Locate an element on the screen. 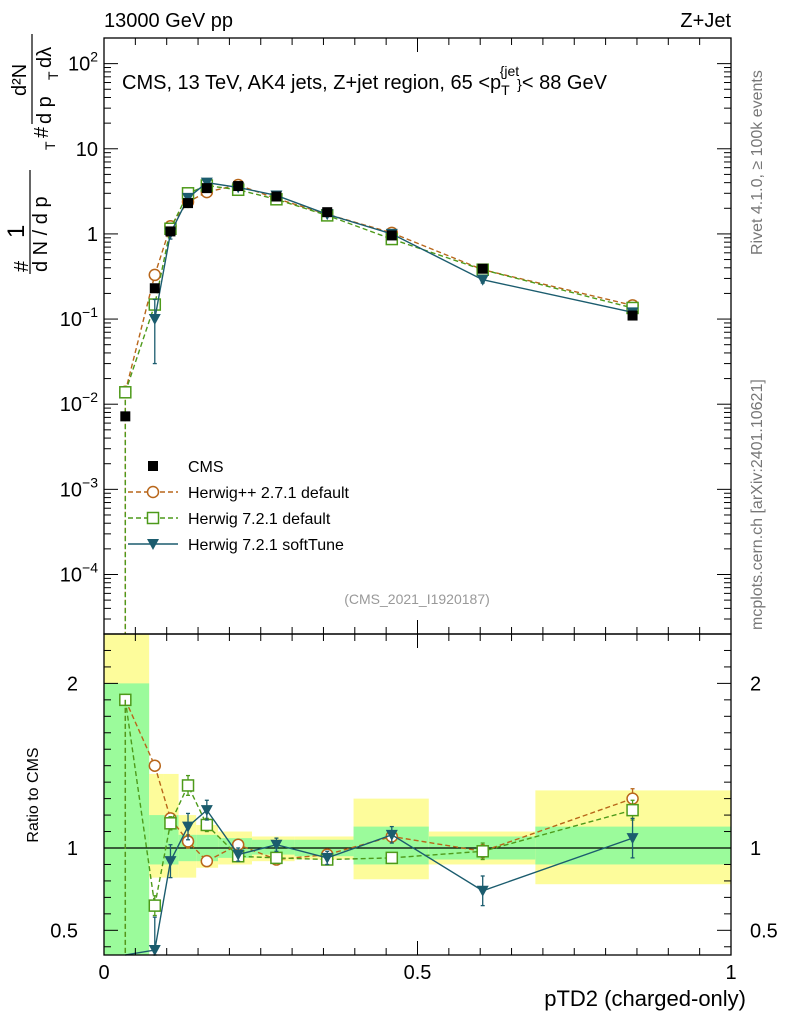  legend-marker-herwigpp is located at coordinates (153, 492).